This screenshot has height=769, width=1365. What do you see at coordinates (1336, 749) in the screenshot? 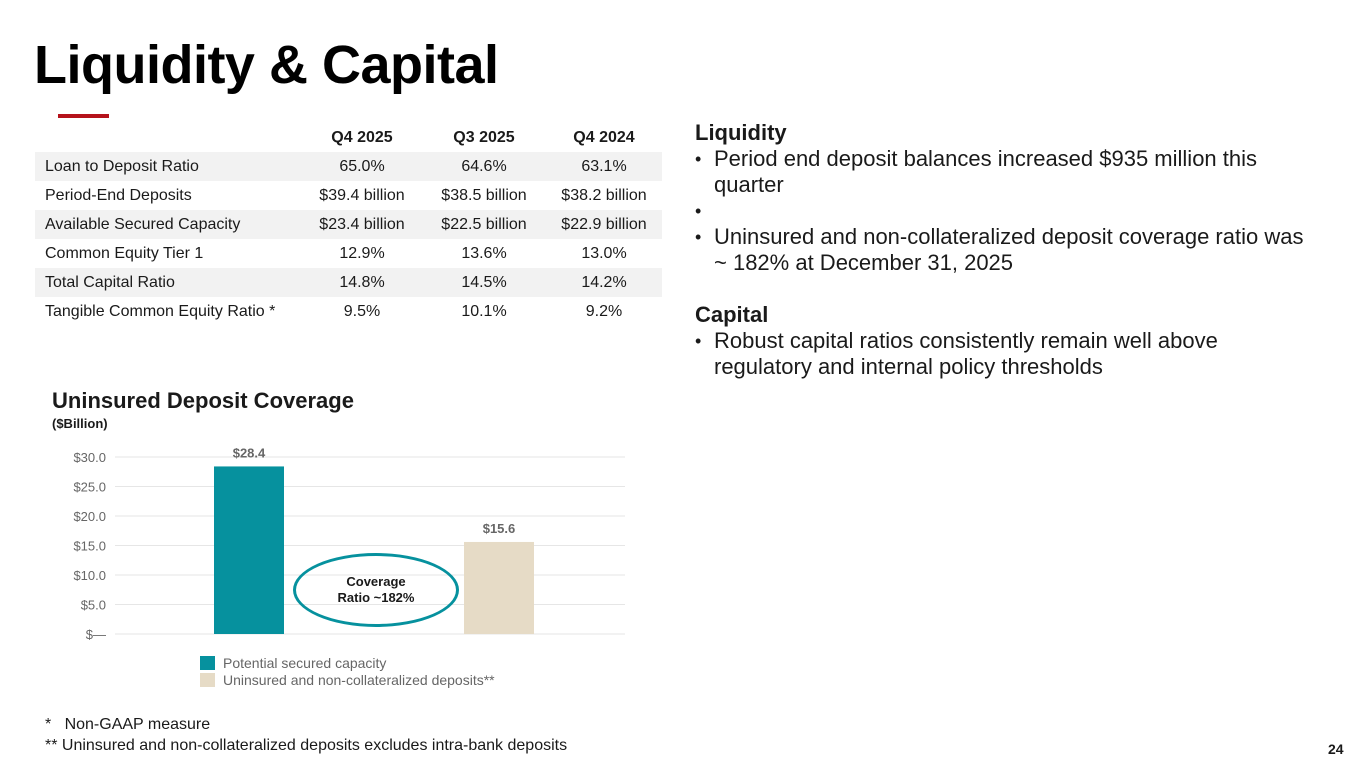
I see `page-number: 24` at bounding box center [1336, 749].